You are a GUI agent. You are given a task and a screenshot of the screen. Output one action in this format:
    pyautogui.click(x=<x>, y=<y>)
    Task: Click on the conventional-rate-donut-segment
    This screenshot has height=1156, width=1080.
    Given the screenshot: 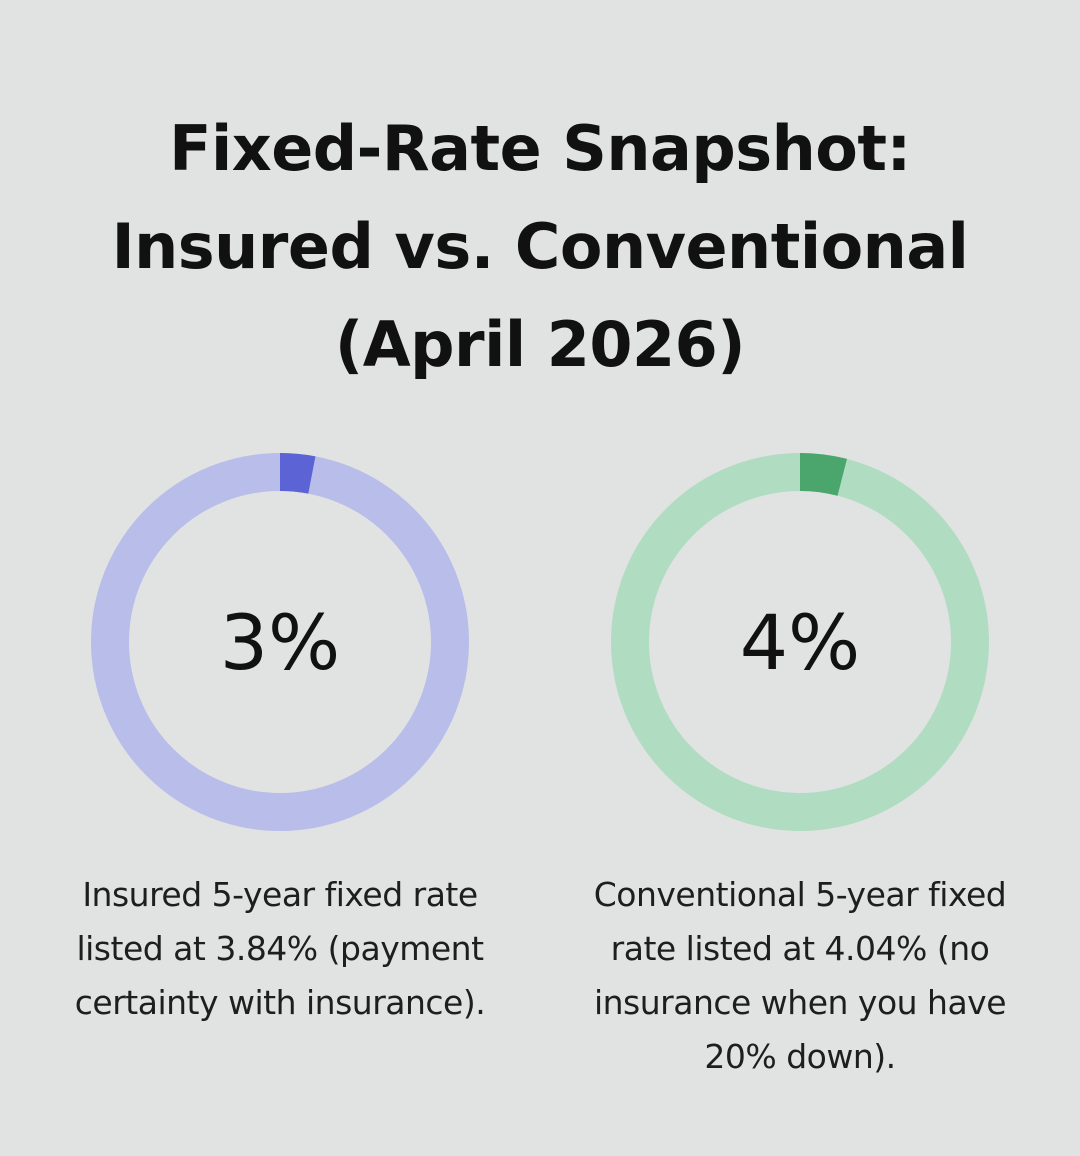 What is the action you would take?
    pyautogui.click(x=800, y=642)
    